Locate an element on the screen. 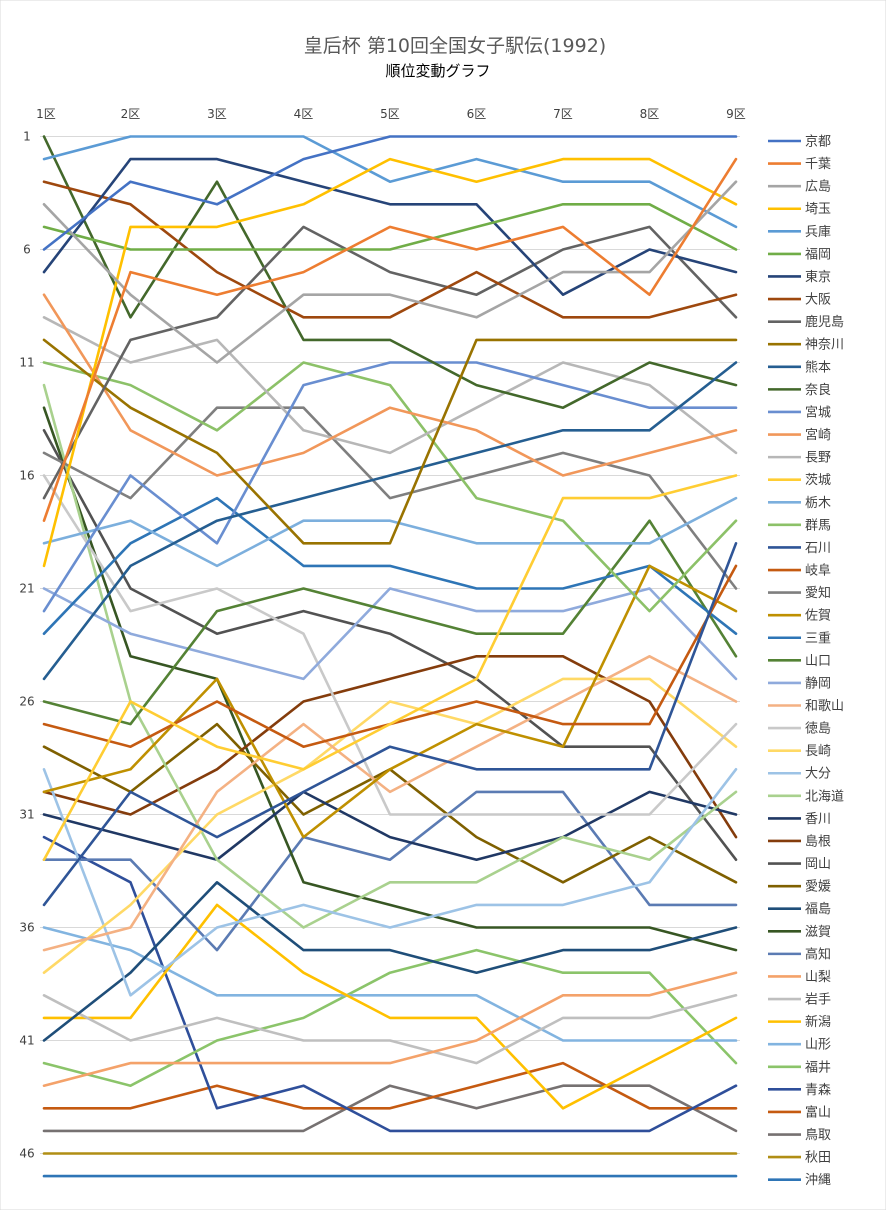  y-tick-label: 36 is located at coordinates (26, 928).